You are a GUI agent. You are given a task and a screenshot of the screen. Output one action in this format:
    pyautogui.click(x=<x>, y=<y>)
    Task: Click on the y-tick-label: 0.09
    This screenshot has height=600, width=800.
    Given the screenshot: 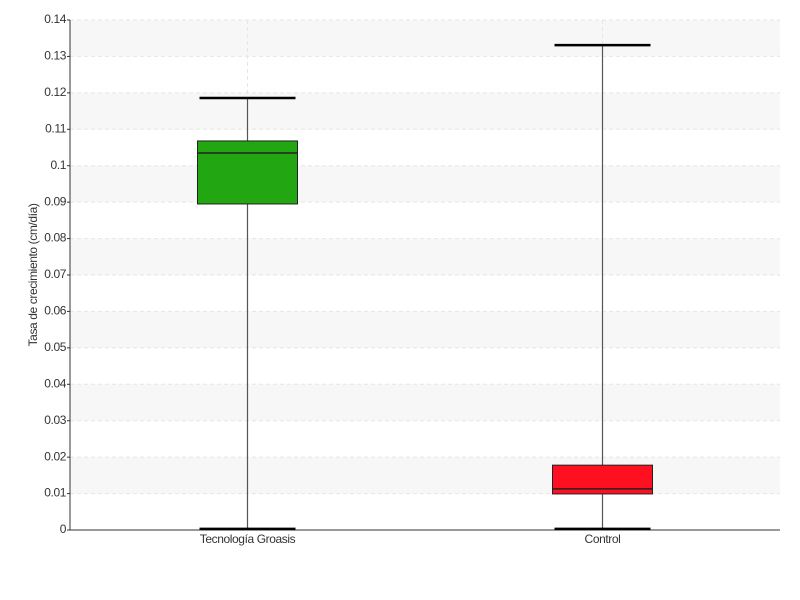 What is the action you would take?
    pyautogui.click(x=55, y=201)
    